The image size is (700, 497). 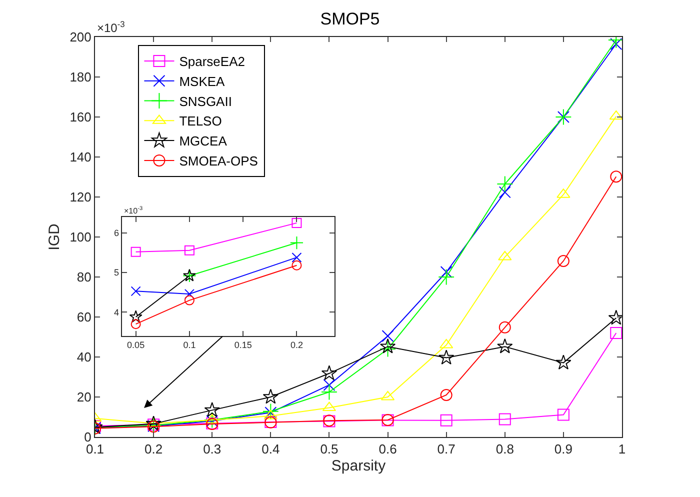 What do you see at coordinates (136, 345) in the screenshot?
I see `x-tick-label: 0.05` at bounding box center [136, 345].